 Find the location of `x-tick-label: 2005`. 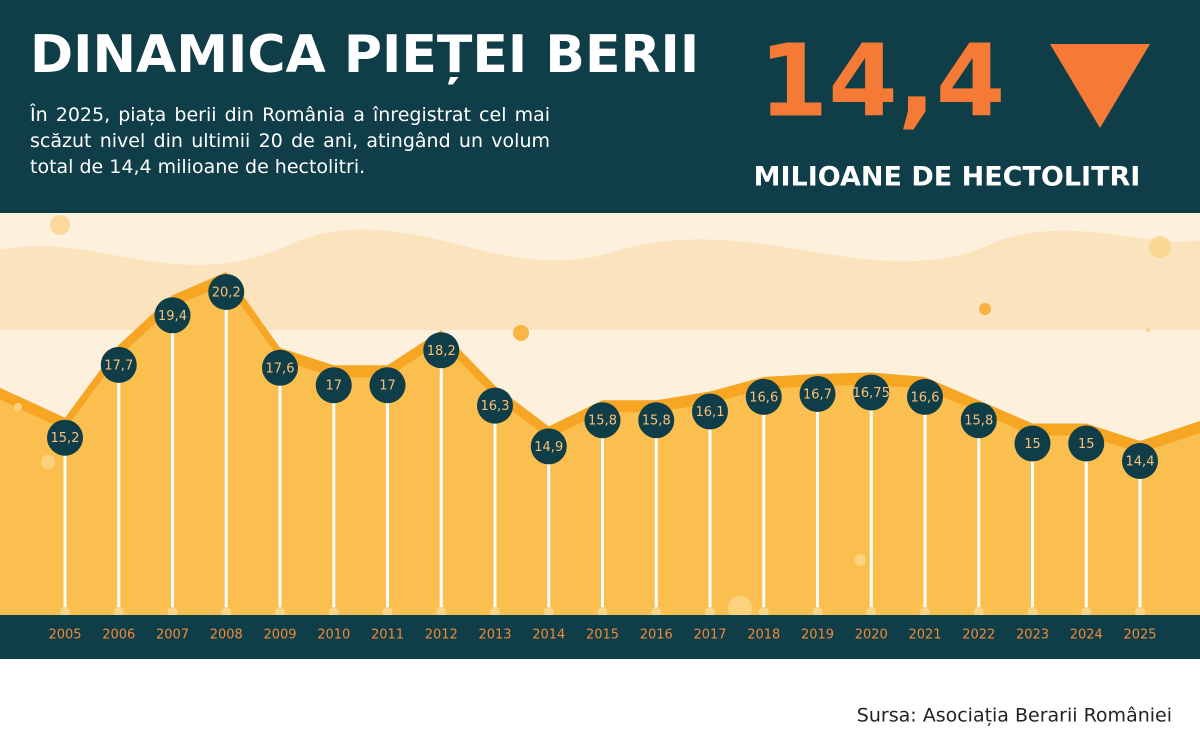

x-tick-label: 2005 is located at coordinates (64, 635).